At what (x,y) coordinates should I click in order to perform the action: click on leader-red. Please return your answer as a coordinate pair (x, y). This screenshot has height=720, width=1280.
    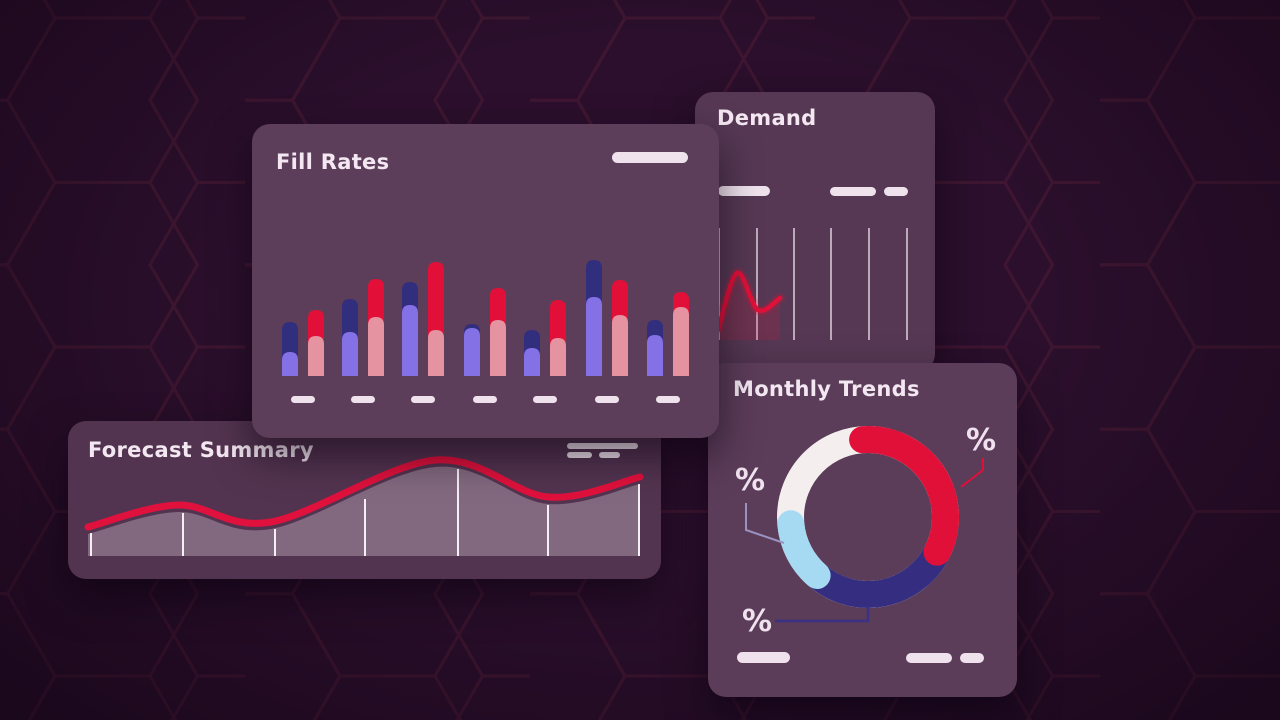
    Looking at the image, I should click on (972, 473).